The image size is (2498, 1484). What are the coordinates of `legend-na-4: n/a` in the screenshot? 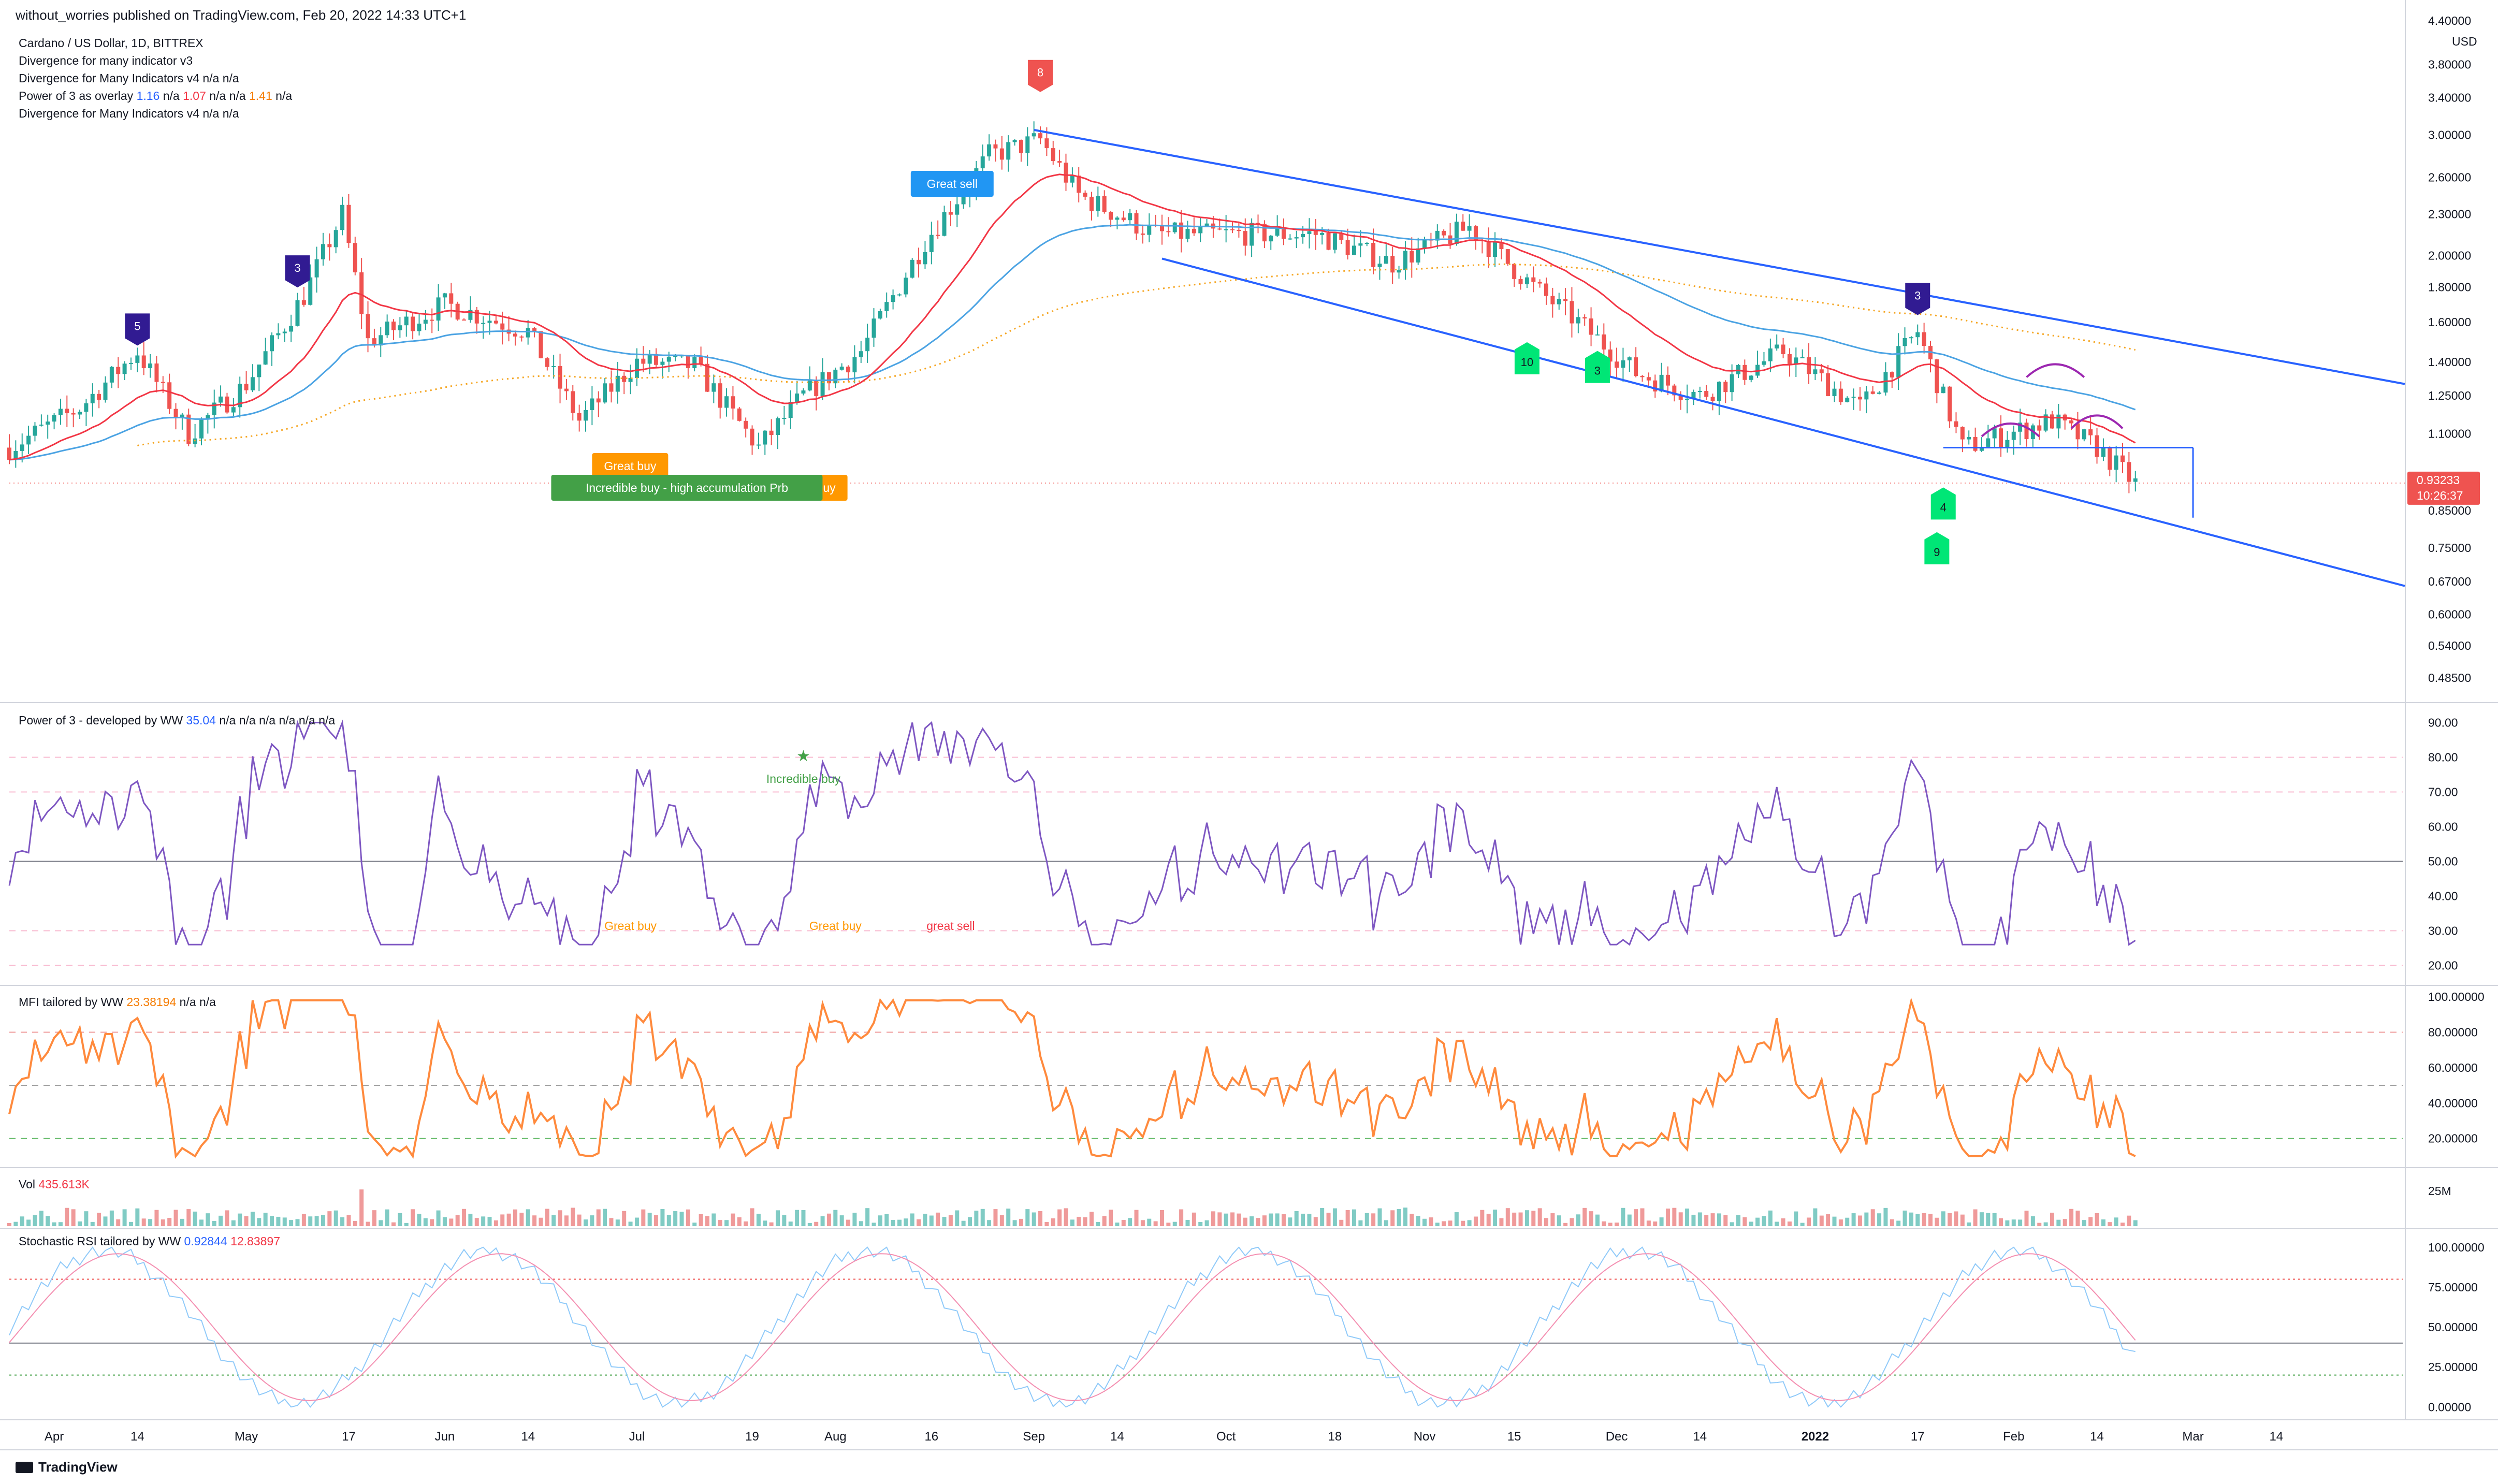 It's located at (284, 96).